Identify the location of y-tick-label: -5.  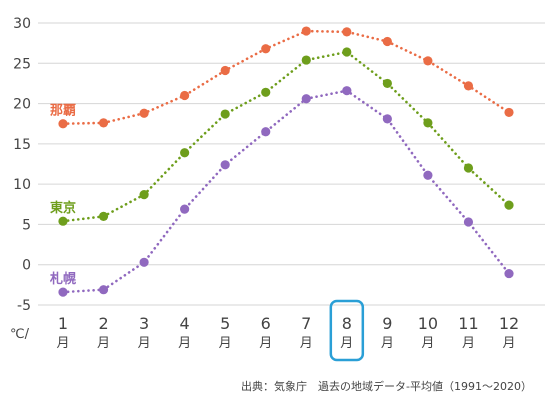
(24, 306).